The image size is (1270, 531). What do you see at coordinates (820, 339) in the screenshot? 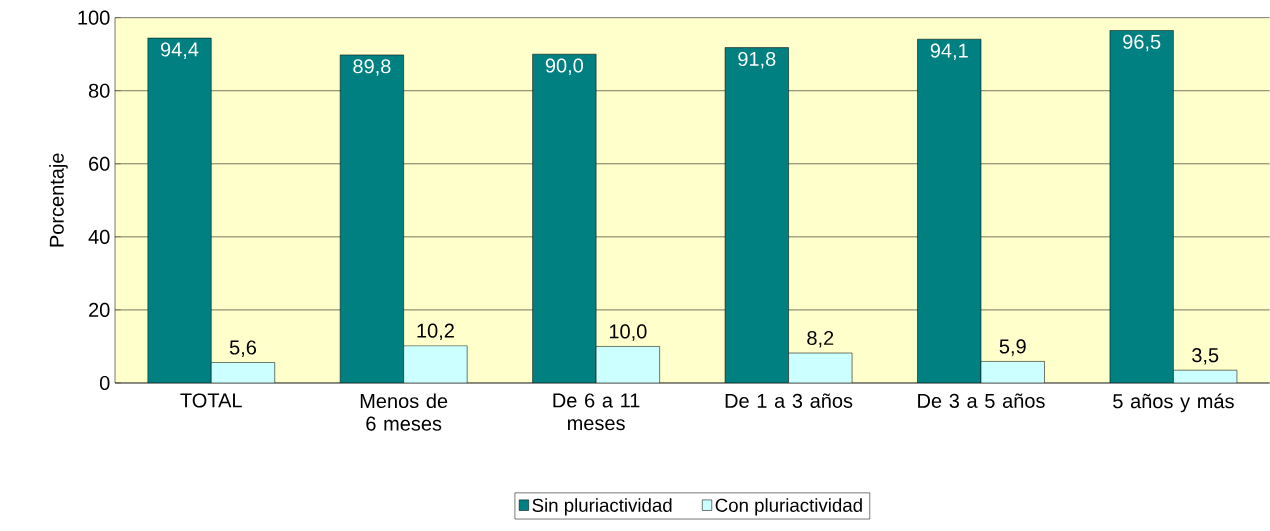
I see `data-label: 8,2` at bounding box center [820, 339].